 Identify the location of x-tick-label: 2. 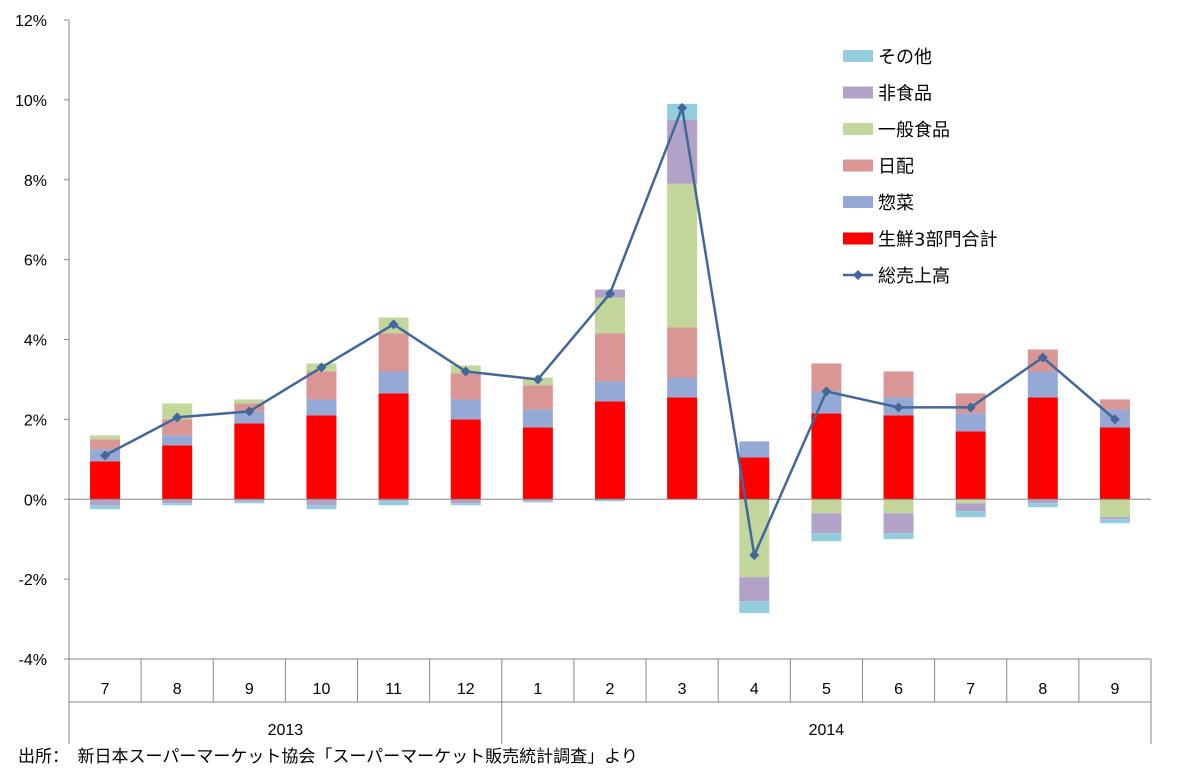
(610, 689).